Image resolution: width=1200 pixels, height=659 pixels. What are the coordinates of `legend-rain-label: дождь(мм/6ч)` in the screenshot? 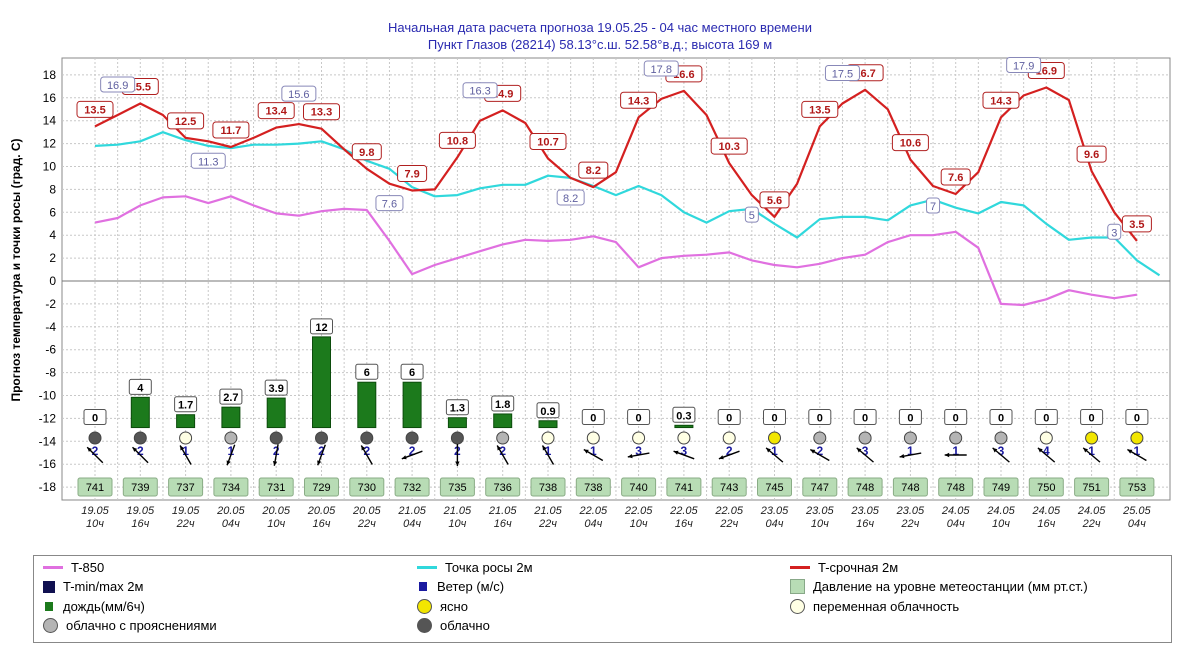 It's located at (104, 606).